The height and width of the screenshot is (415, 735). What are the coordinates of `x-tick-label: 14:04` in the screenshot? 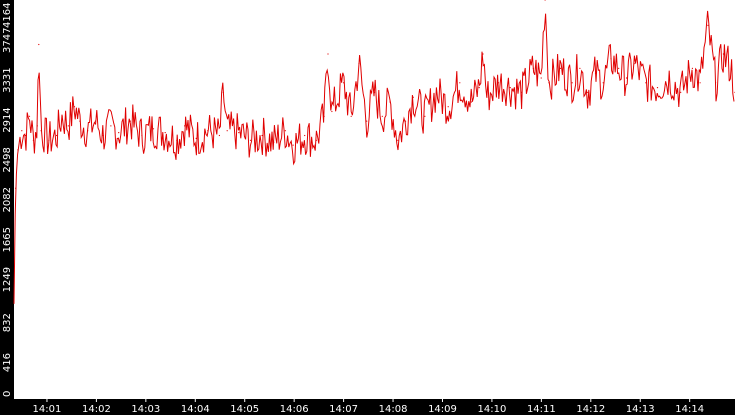 It's located at (195, 409).